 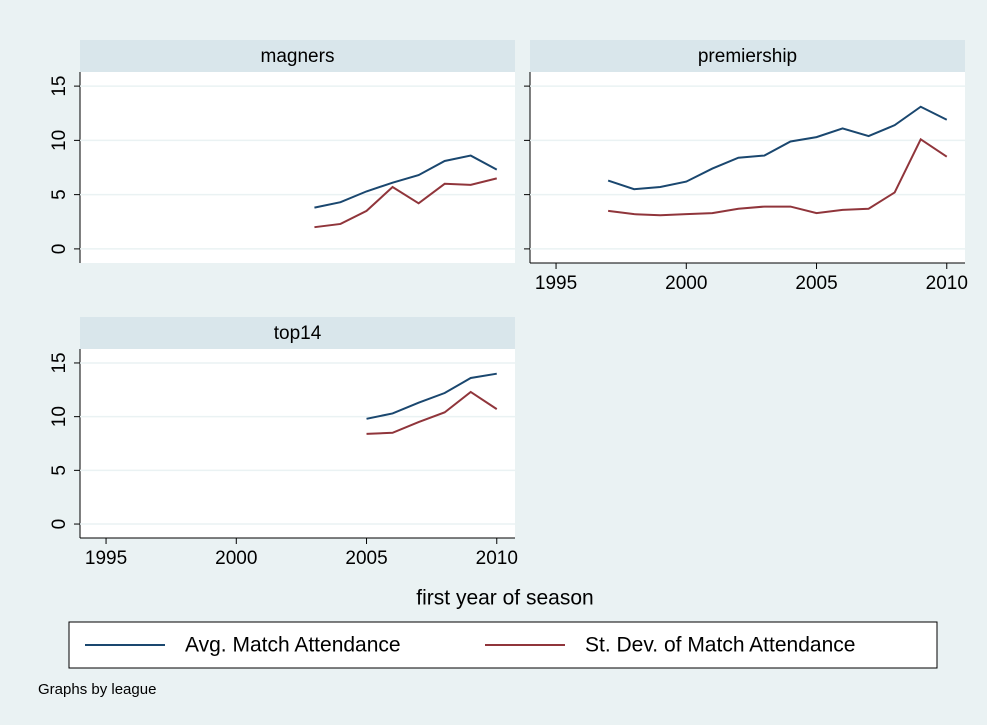 I want to click on legend-label: St. Dev. of Match Attendance, so click(x=720, y=645).